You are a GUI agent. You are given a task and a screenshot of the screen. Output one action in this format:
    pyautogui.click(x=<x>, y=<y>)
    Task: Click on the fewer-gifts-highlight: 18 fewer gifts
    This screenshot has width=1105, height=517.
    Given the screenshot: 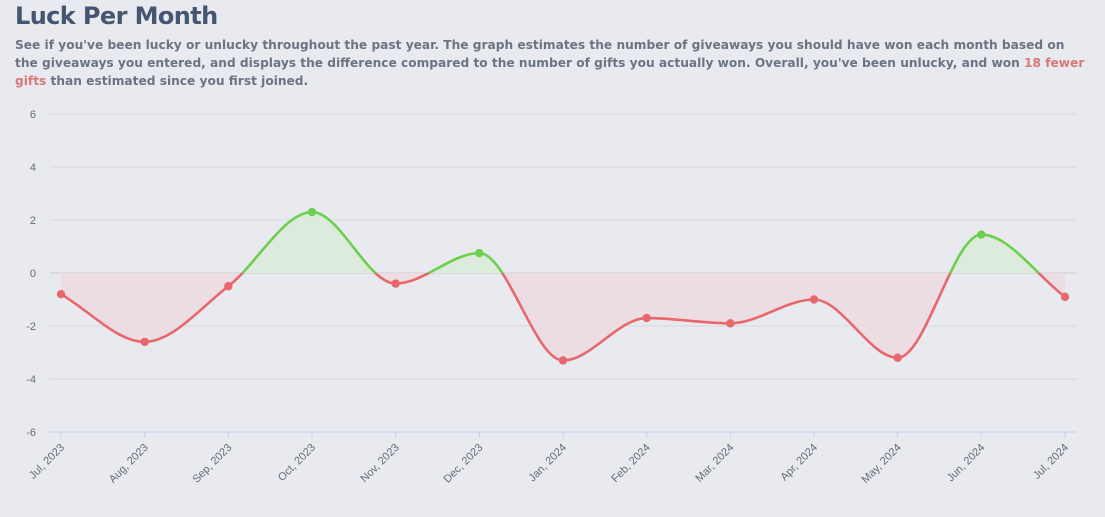 What is the action you would take?
    pyautogui.click(x=550, y=72)
    